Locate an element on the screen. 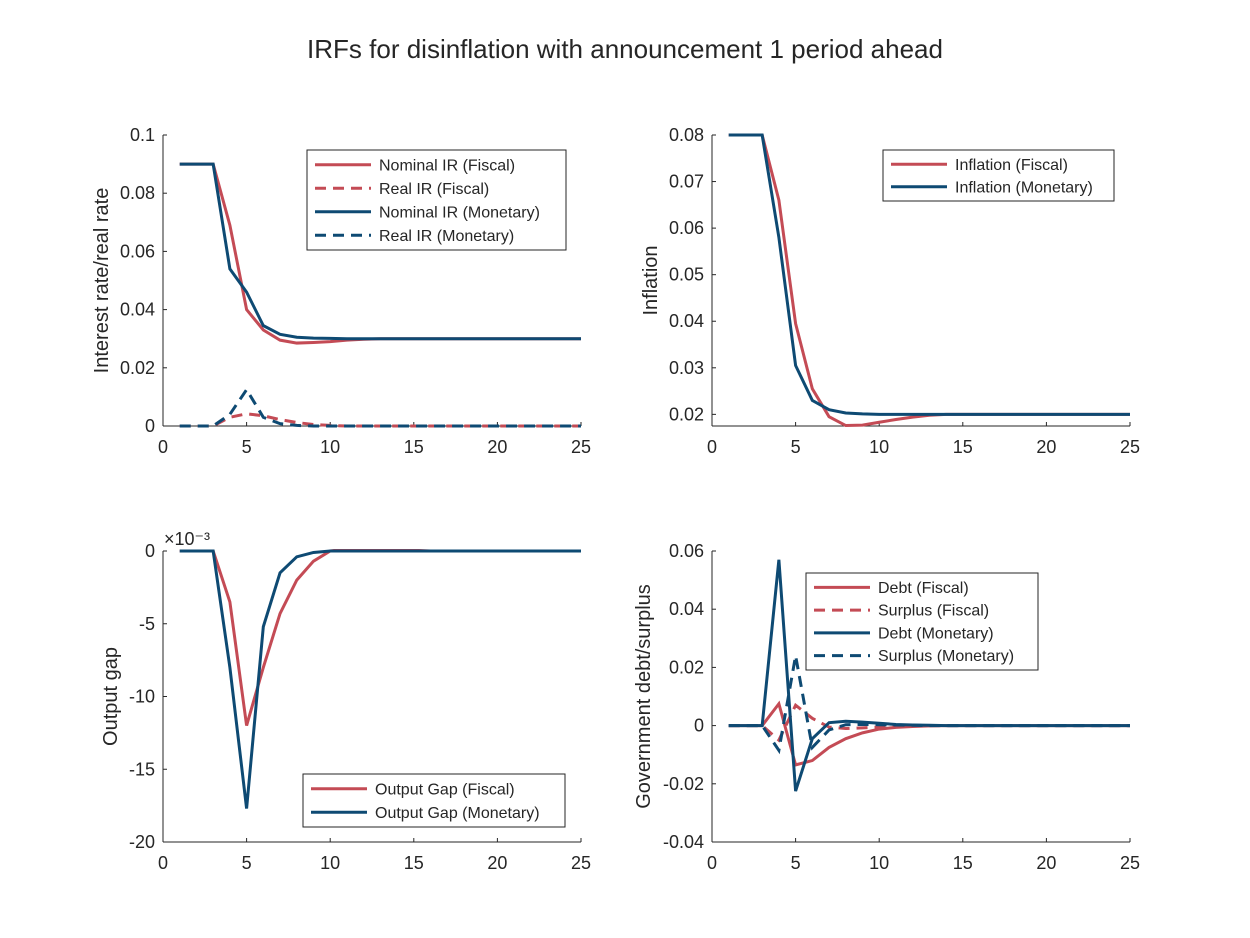 This screenshot has width=1250, height=938. y-tick-label: -0.02 is located at coordinates (683, 784).